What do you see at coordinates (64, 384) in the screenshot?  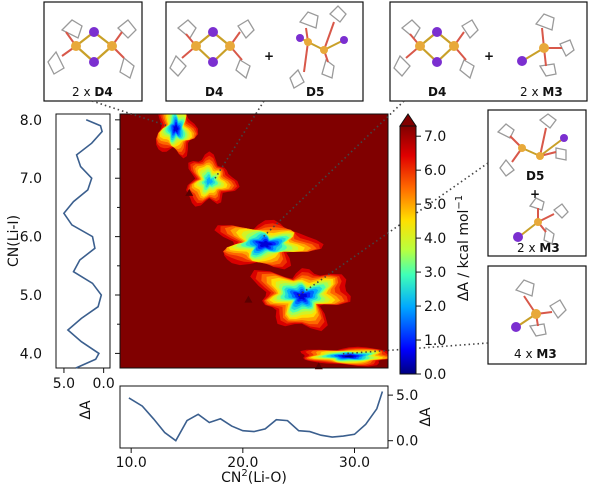 I see `left-projection-tick-label: 5.0` at bounding box center [64, 384].